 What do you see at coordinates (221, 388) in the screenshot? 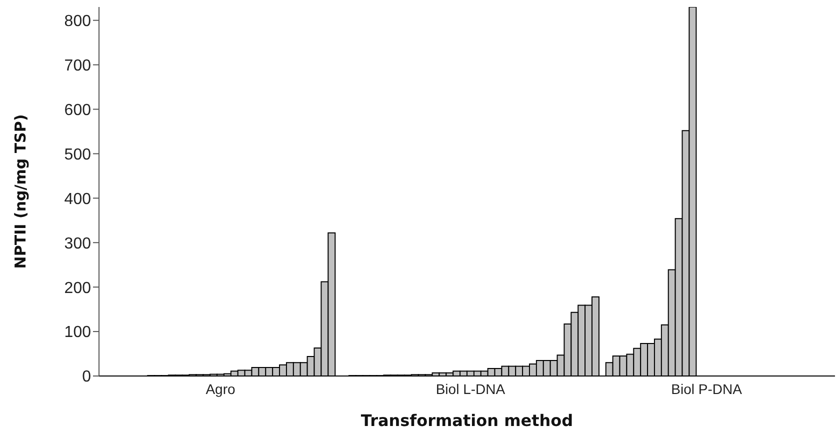
I see `x-tick-label: Agro` at bounding box center [221, 388].